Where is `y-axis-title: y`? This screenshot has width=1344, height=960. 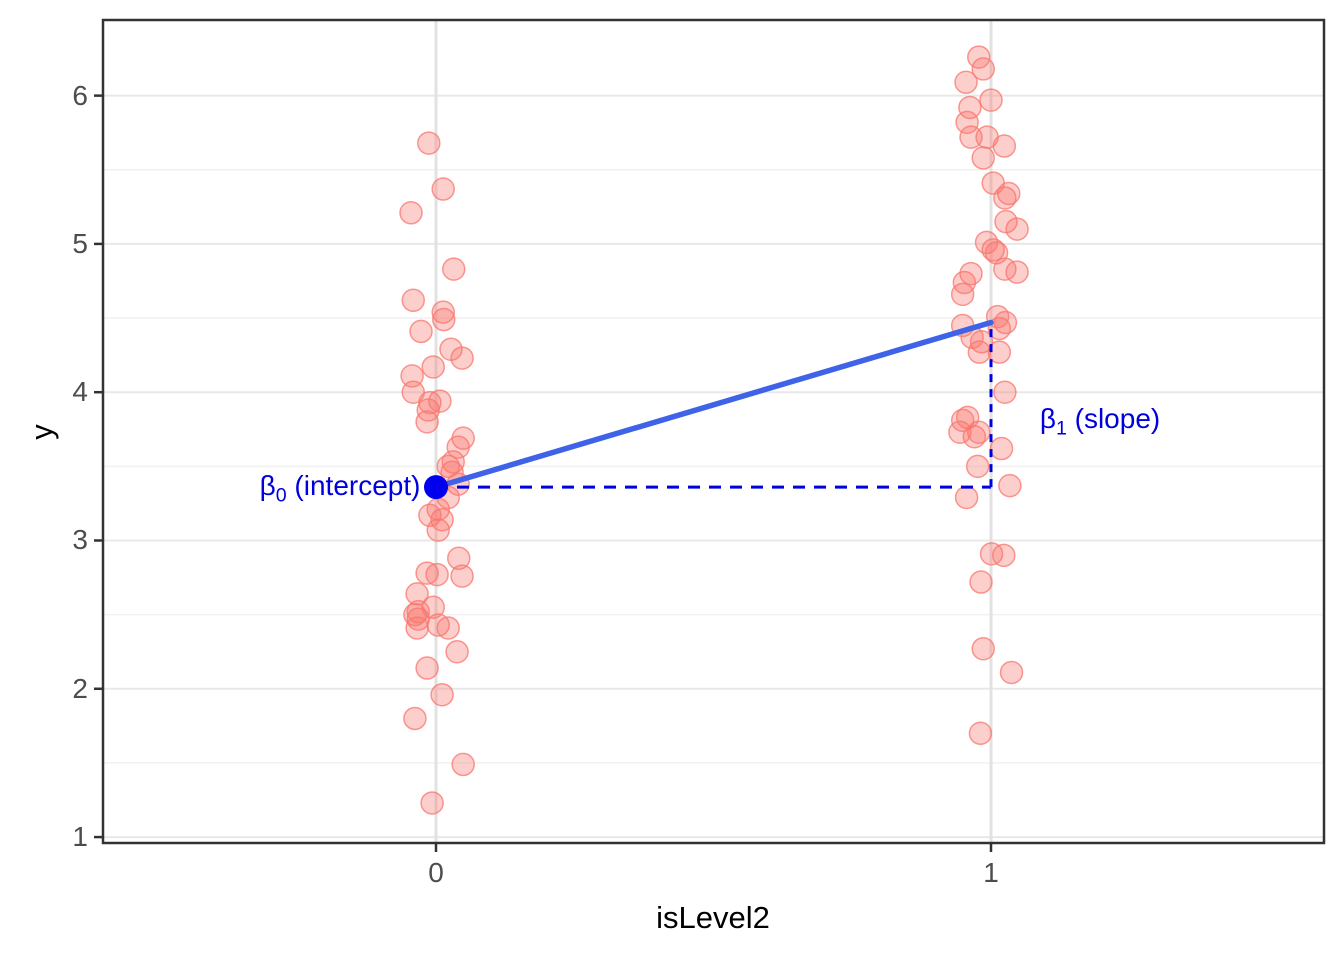
y-axis-title: y is located at coordinates (41, 432).